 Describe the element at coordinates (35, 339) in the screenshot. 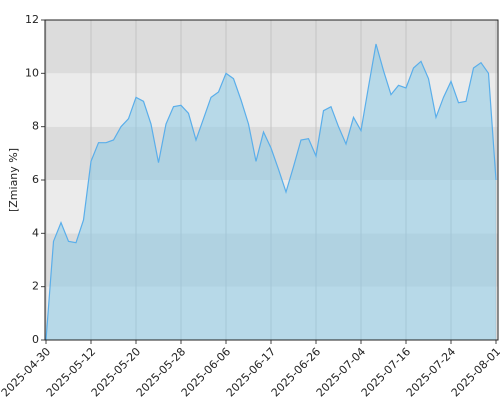

I see `y-tick-label: 0` at that location.